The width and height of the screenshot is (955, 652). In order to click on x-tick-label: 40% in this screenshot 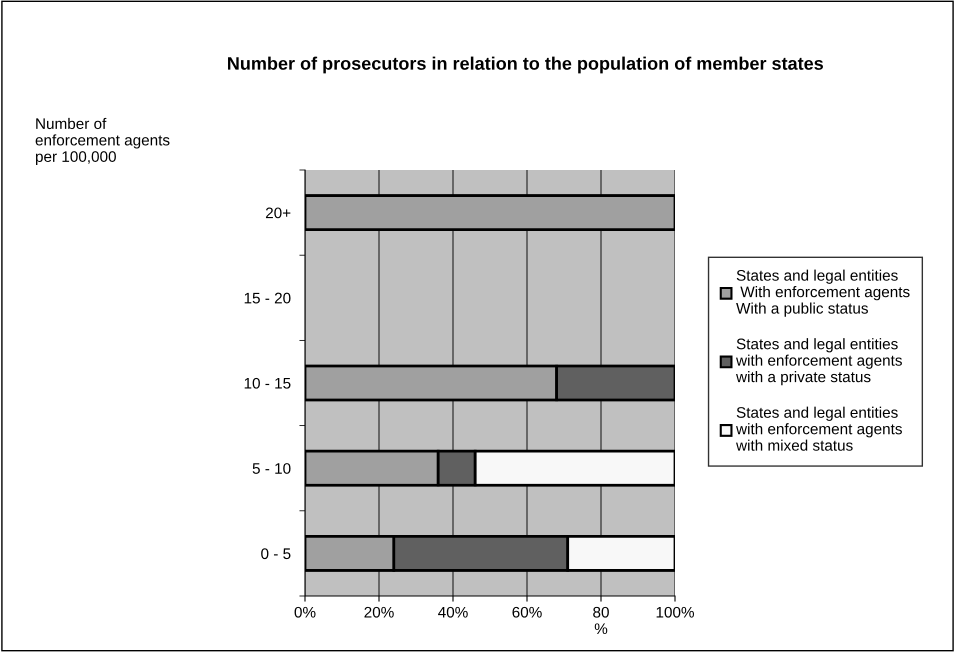, I will do `click(453, 612)`.